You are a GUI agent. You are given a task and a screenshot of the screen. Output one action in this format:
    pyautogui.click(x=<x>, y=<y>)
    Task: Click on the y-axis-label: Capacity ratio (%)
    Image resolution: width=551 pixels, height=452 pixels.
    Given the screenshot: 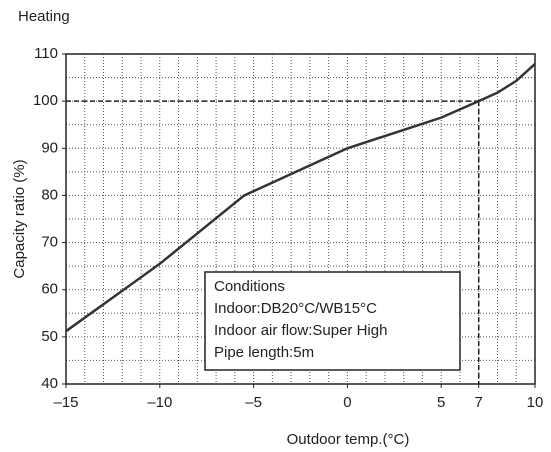 What is the action you would take?
    pyautogui.click(x=19, y=218)
    